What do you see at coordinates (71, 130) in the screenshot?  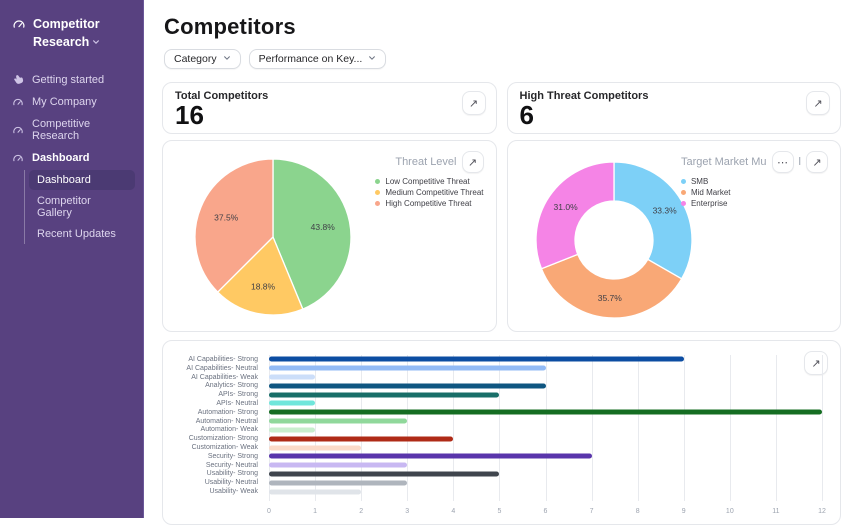 I see `sidebar-item-competitive-research: Competitive Research` at bounding box center [71, 130].